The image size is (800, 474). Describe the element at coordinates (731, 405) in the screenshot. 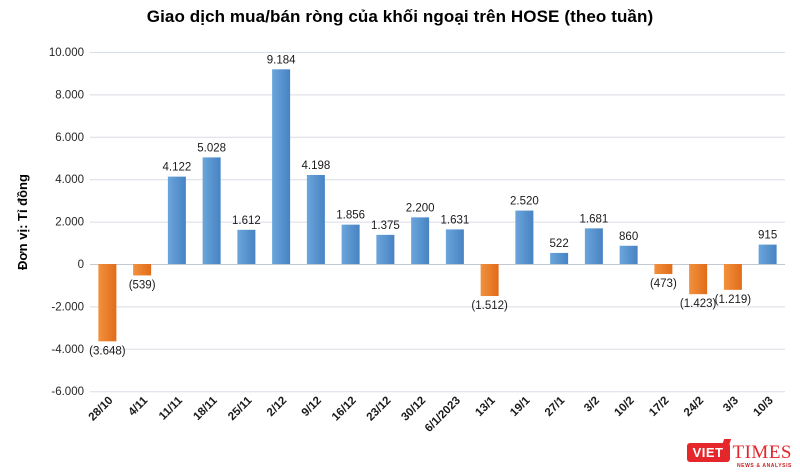

I see `x-axis-tick-label: 3/3` at that location.